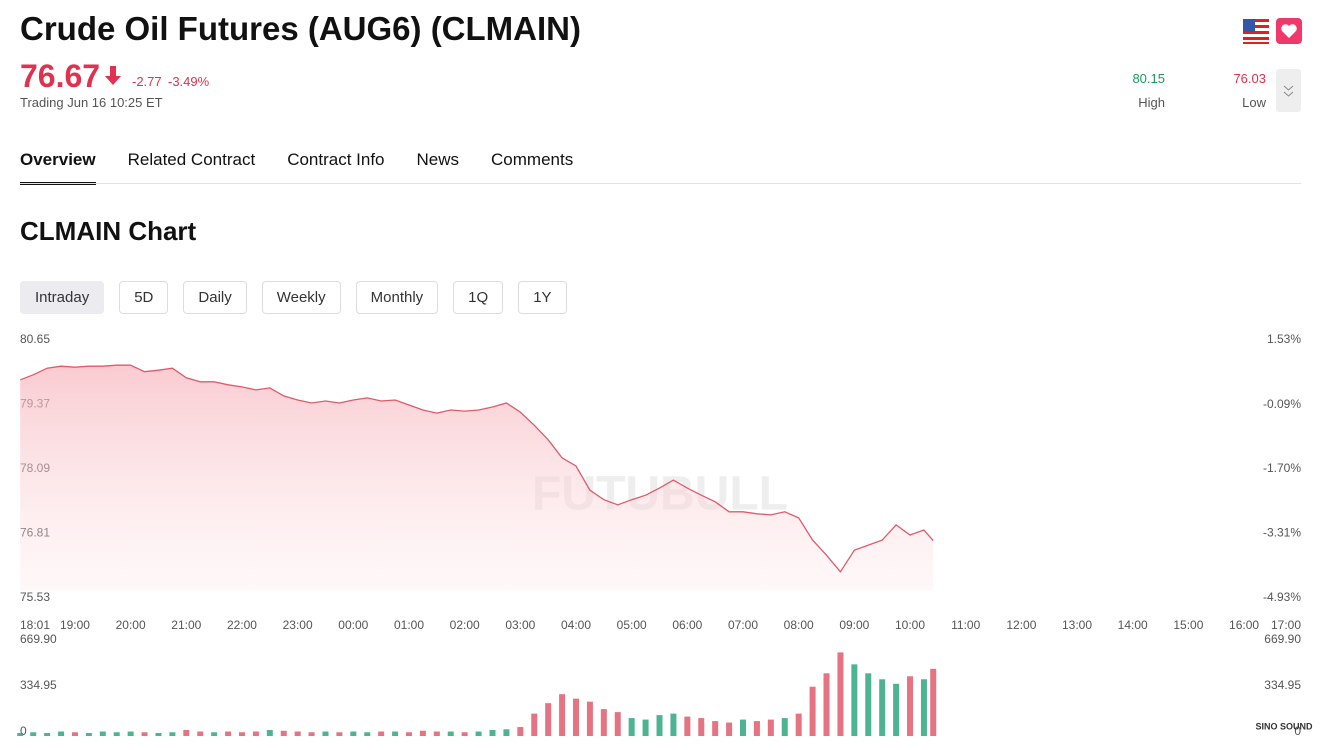  What do you see at coordinates (397, 297) in the screenshot?
I see `range-button: Monthly` at bounding box center [397, 297].